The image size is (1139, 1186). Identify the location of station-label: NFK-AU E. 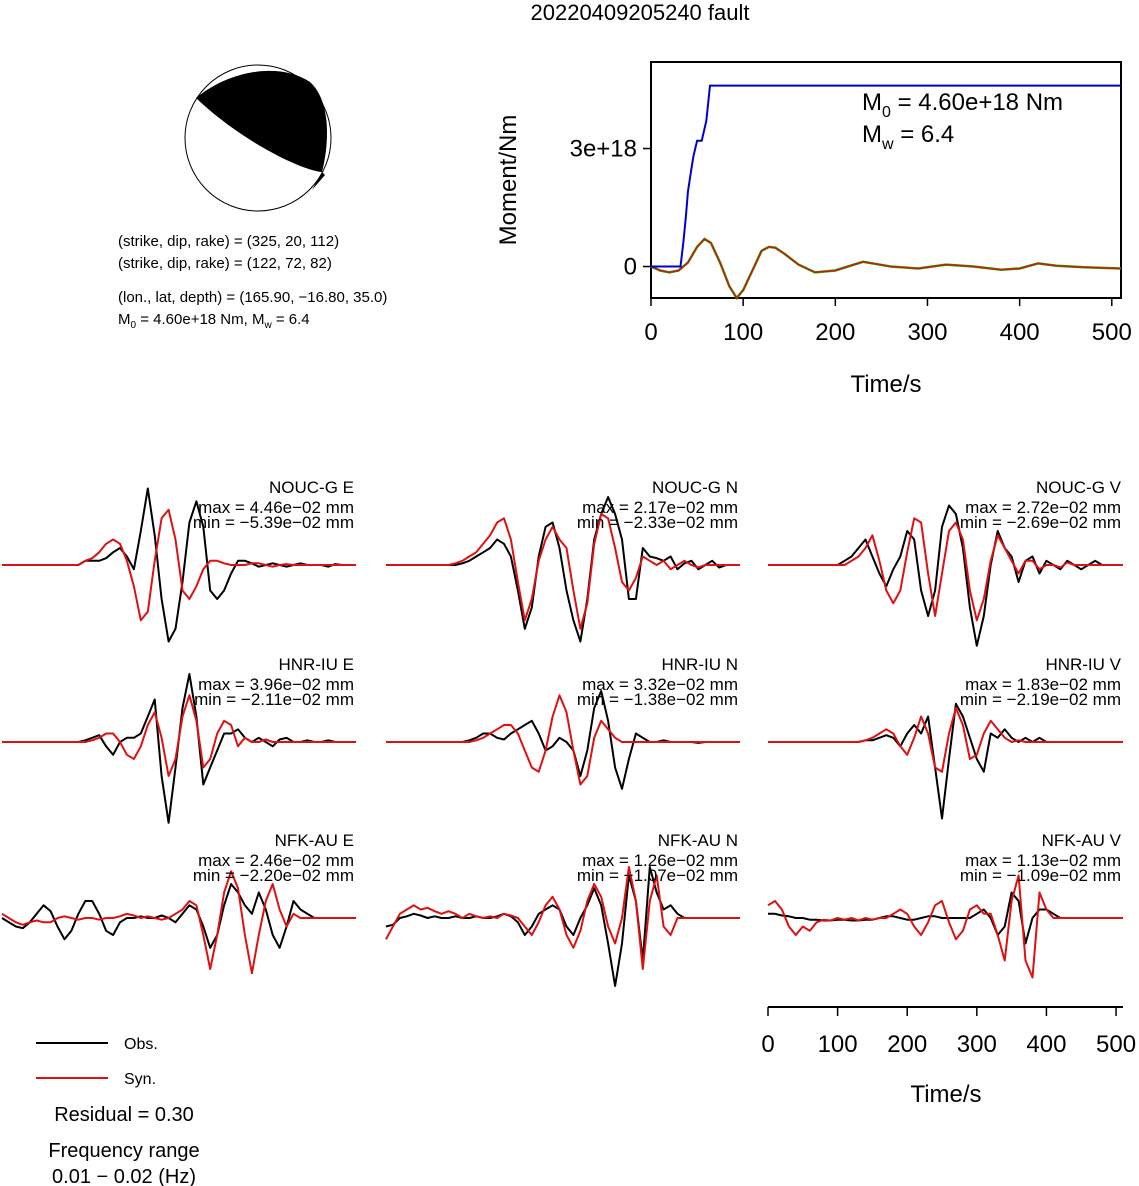
(314, 840).